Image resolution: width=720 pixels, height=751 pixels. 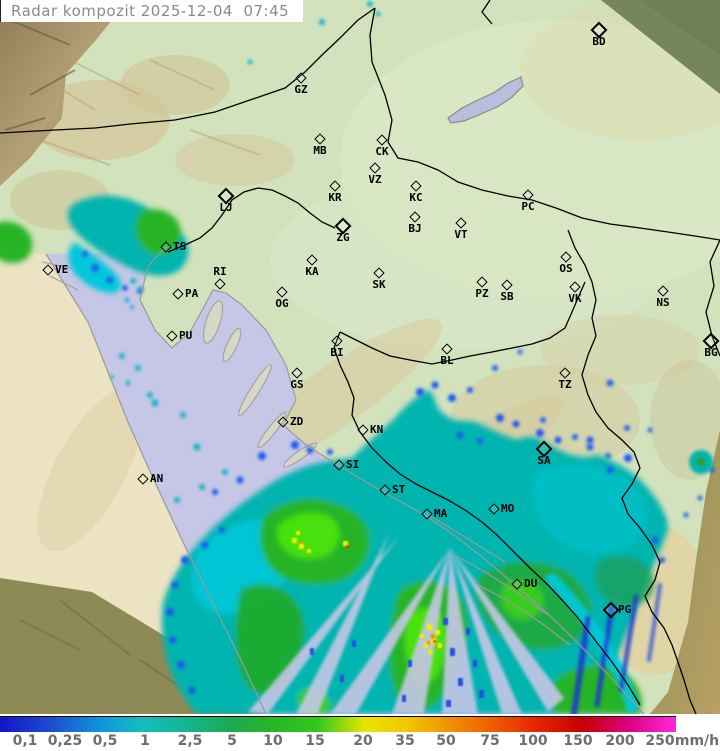 I want to click on legend-gradient-bar, so click(x=338, y=724).